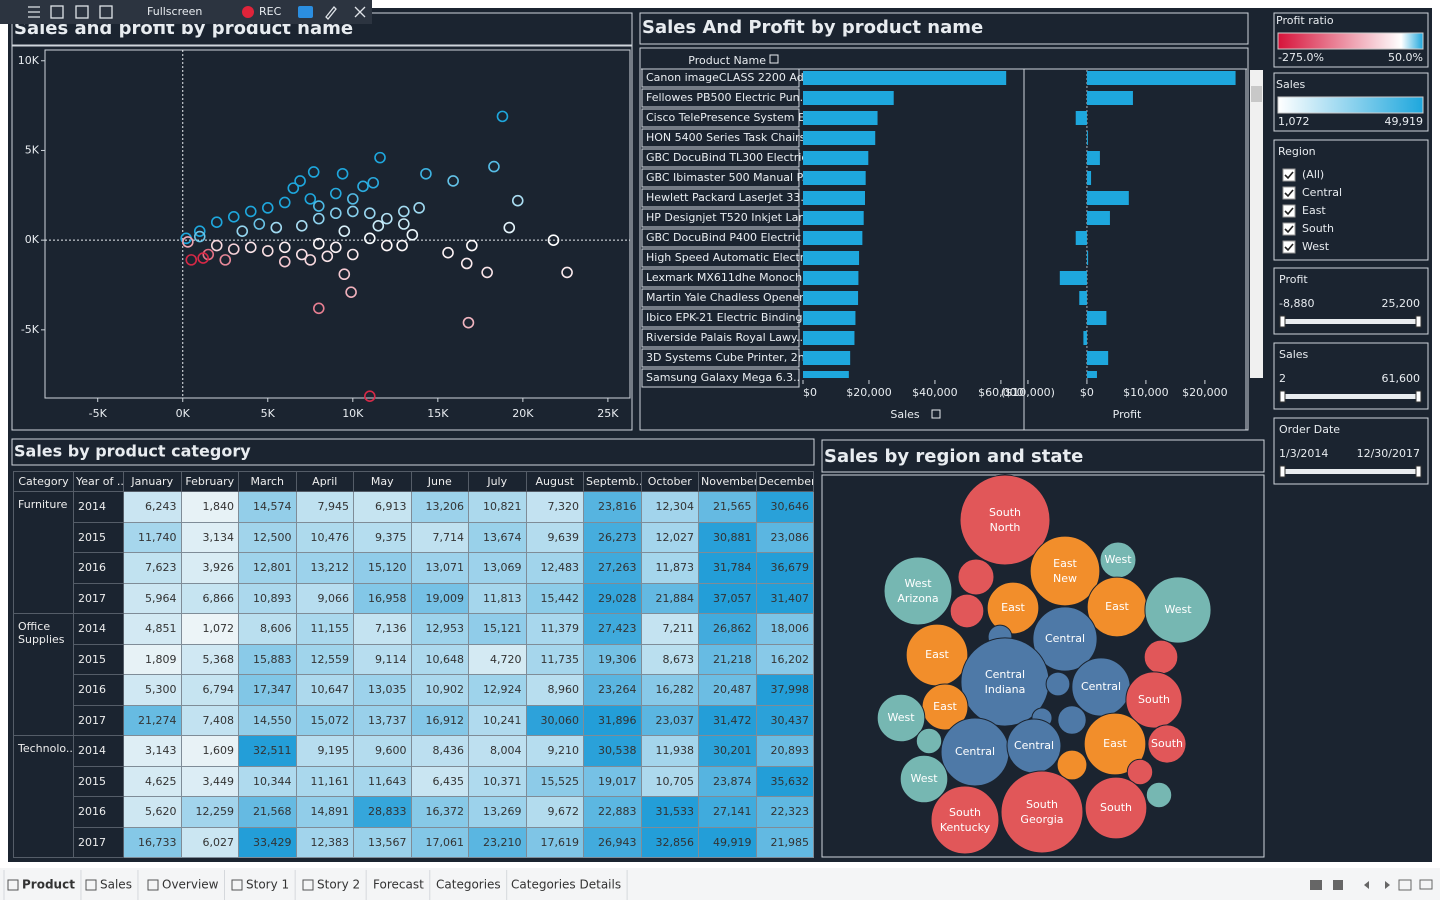 The height and width of the screenshot is (900, 1440). I want to click on menu-icon, so click(34, 12).